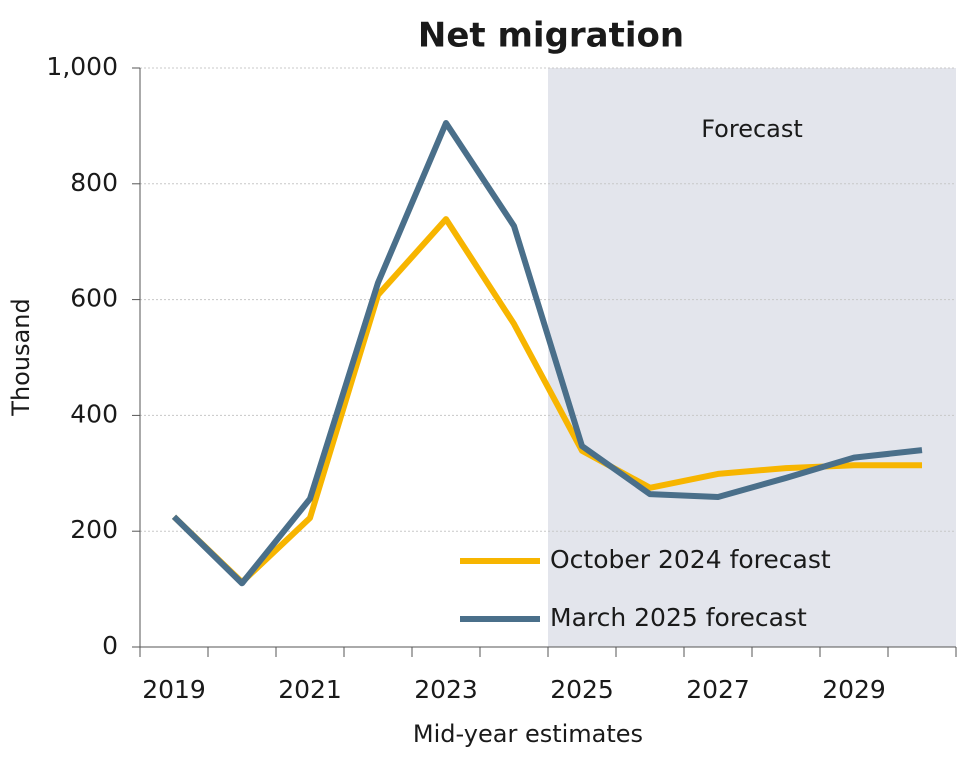 The width and height of the screenshot is (980, 765). What do you see at coordinates (690, 559) in the screenshot?
I see `legend-label: October 2024 forecast` at bounding box center [690, 559].